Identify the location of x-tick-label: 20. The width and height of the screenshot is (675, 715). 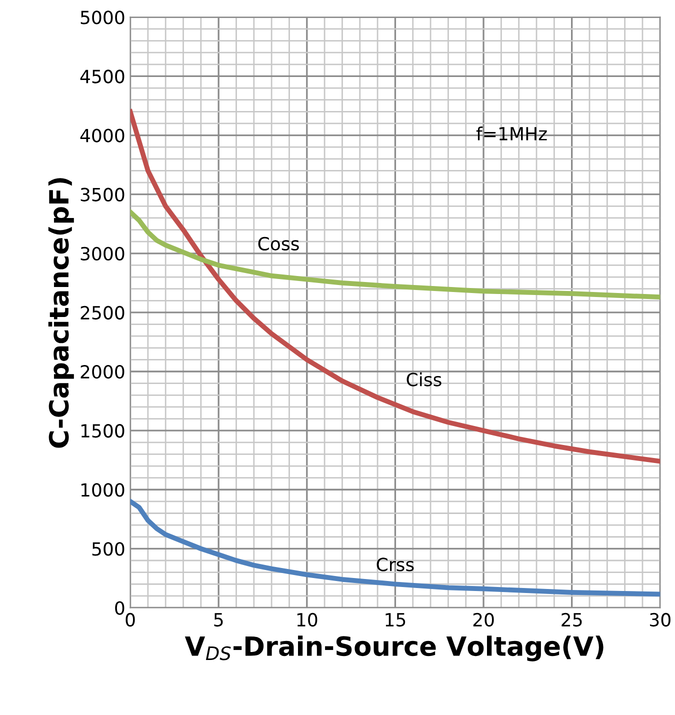
(483, 619).